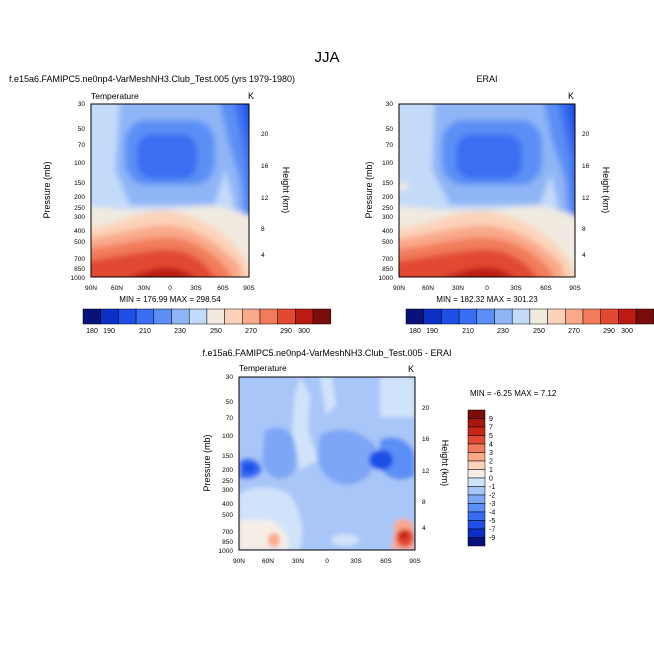 This screenshot has height=654, width=654. I want to click on colorbar-label: -1, so click(492, 487).